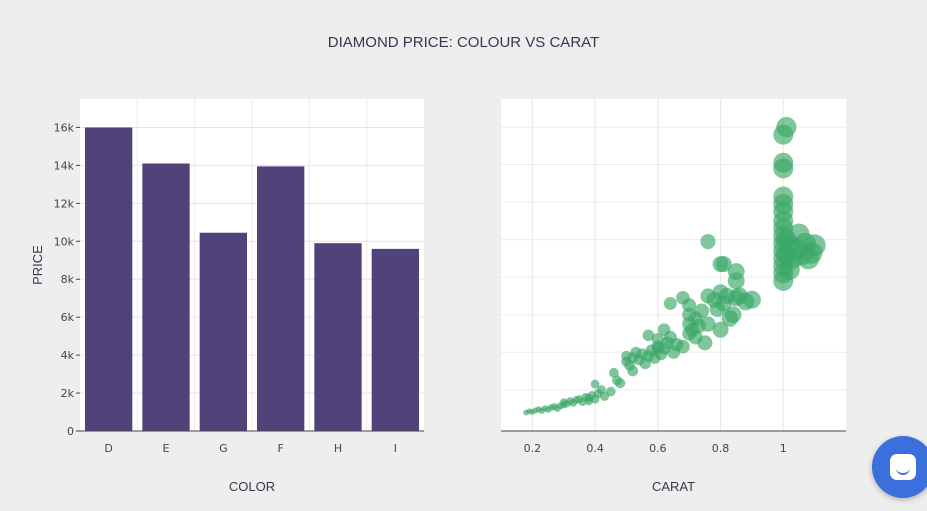 The image size is (927, 511). I want to click on scatter-xlabel: CARAT, so click(673, 486).